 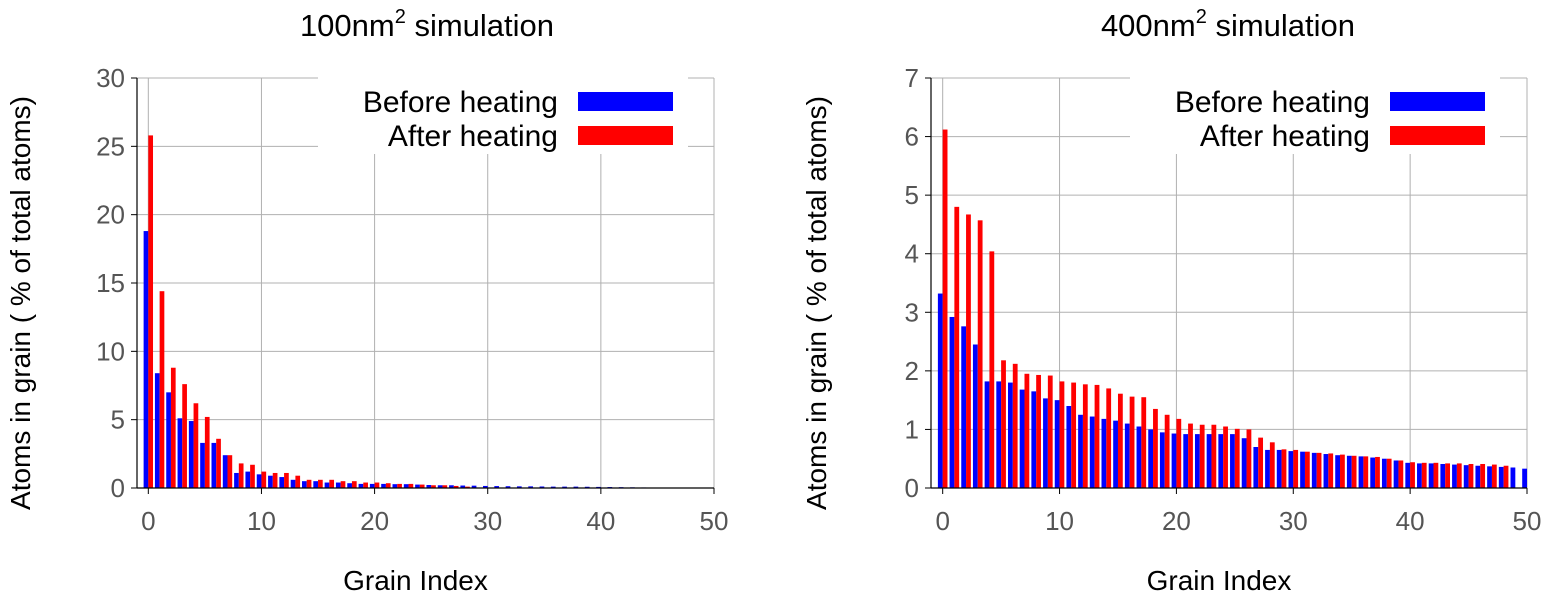 I want to click on legend-swatch-after-heating, so click(x=625, y=135).